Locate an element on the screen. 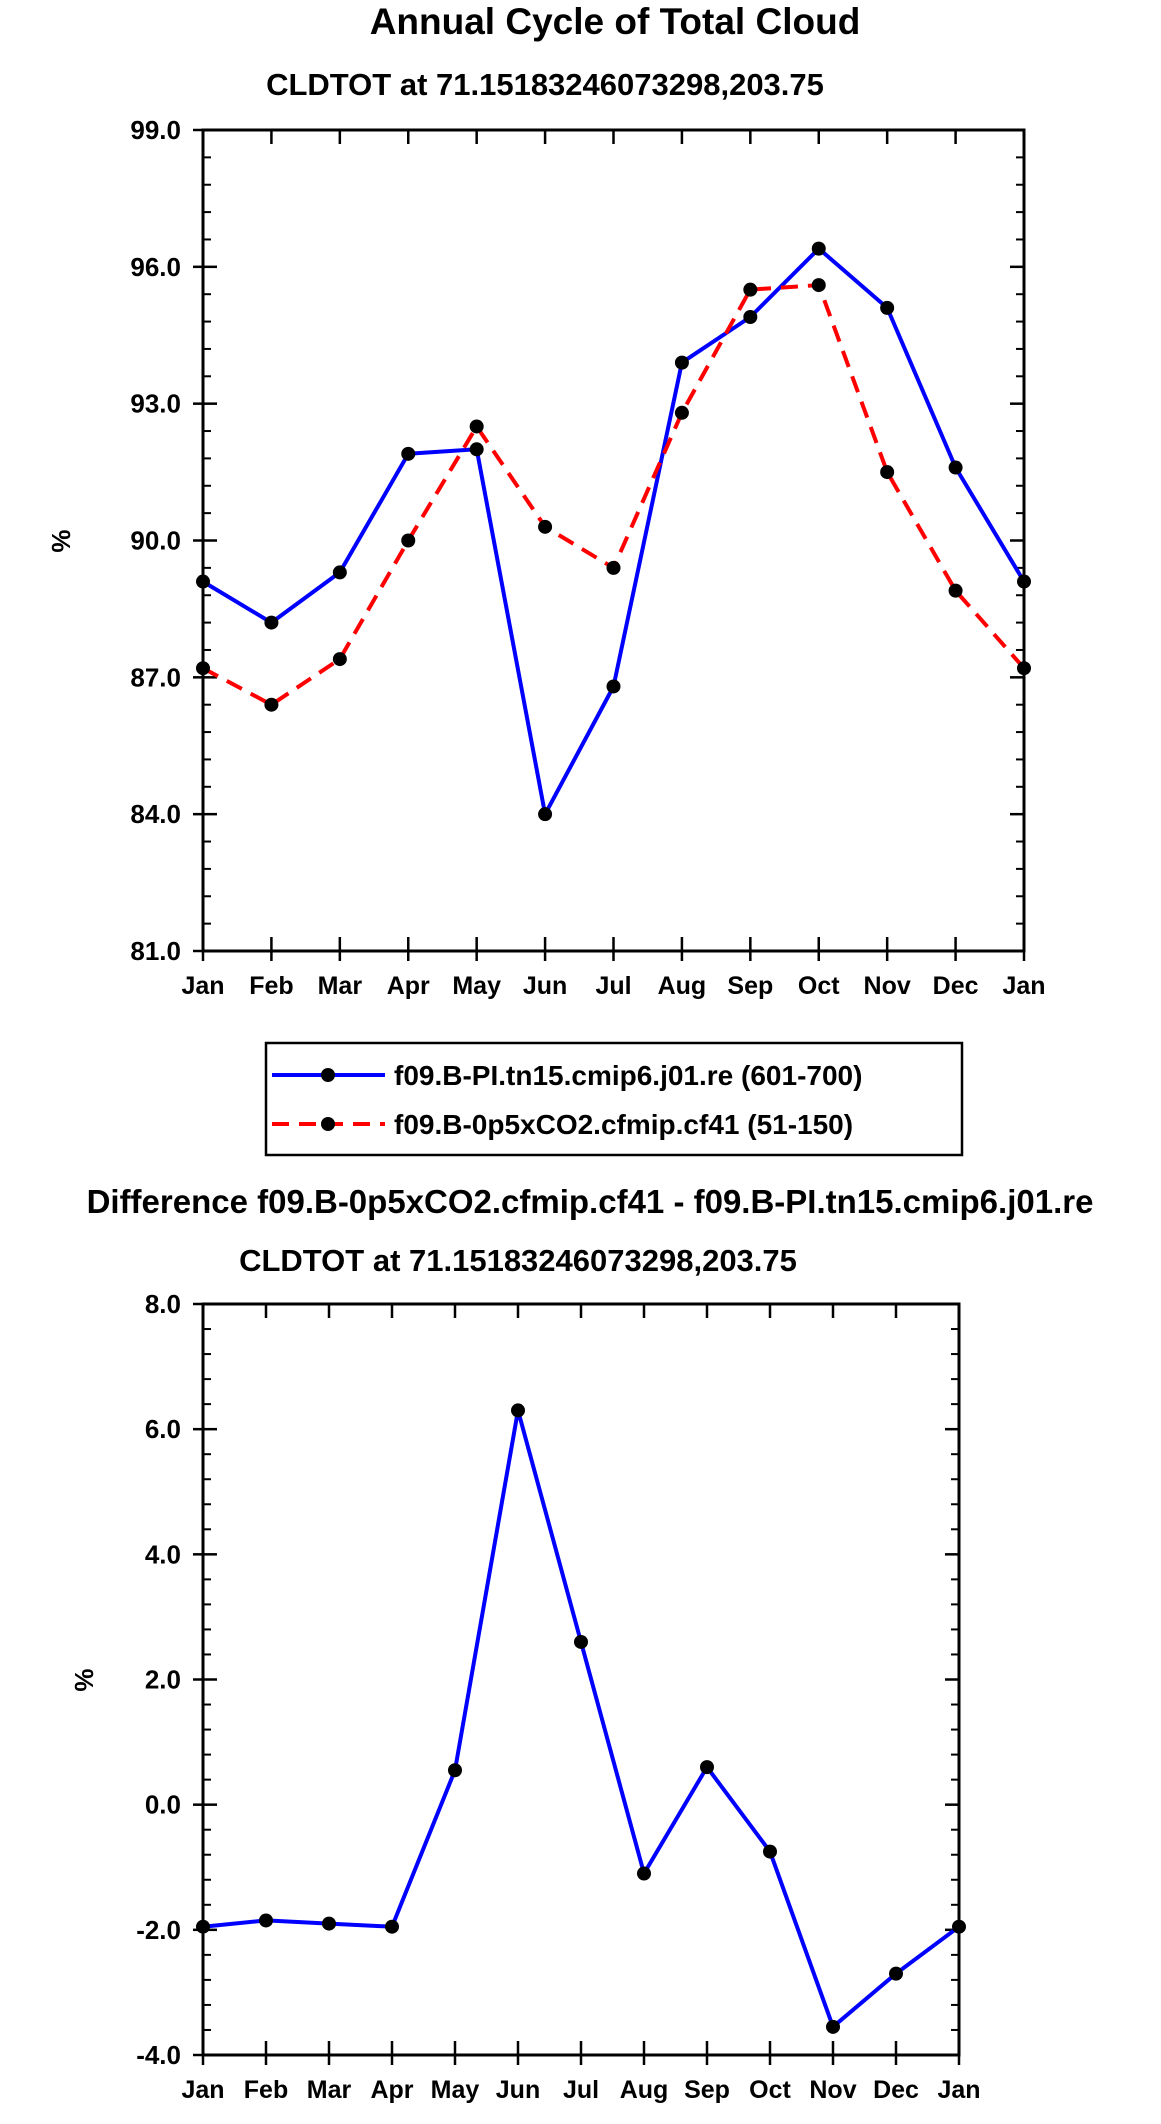 The image size is (1161, 2124). chart-2-x-tick-label: Aug is located at coordinates (644, 2090).